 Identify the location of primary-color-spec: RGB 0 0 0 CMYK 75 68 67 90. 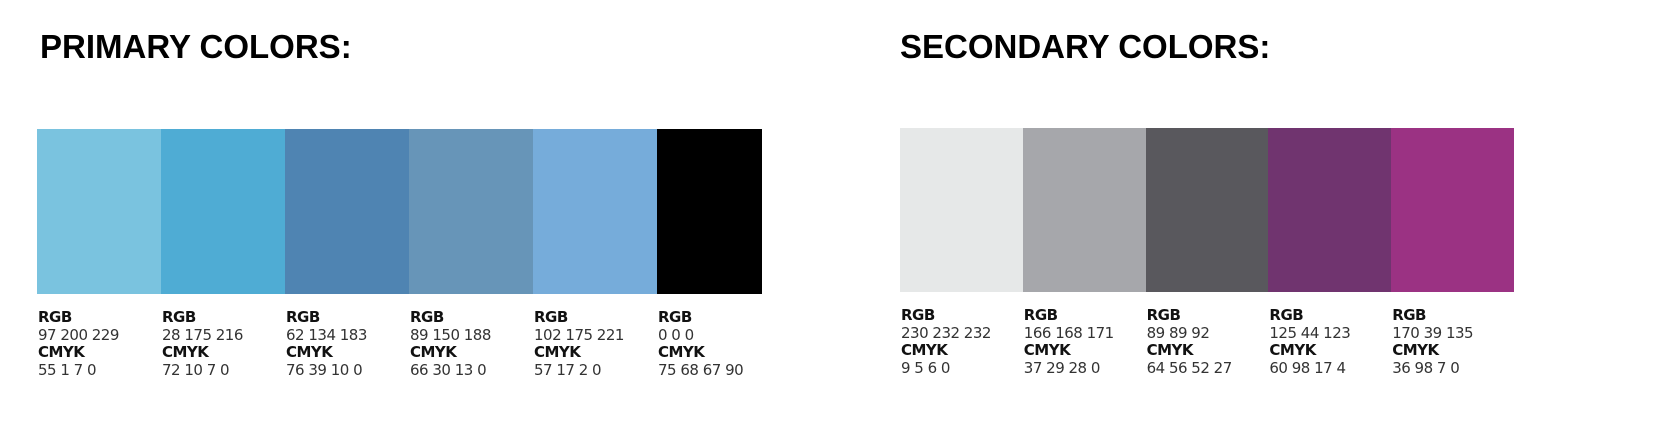
(701, 343).